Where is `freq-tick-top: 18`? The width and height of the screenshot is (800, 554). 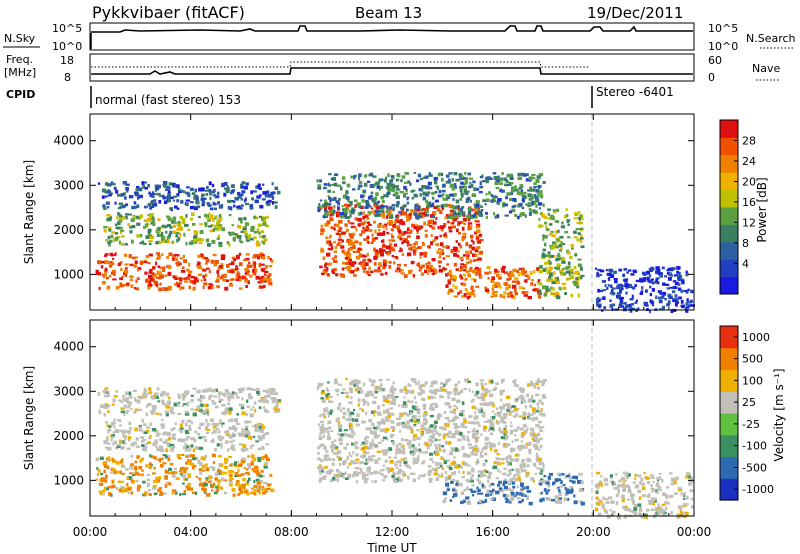
freq-tick-top: 18 is located at coordinates (67, 60).